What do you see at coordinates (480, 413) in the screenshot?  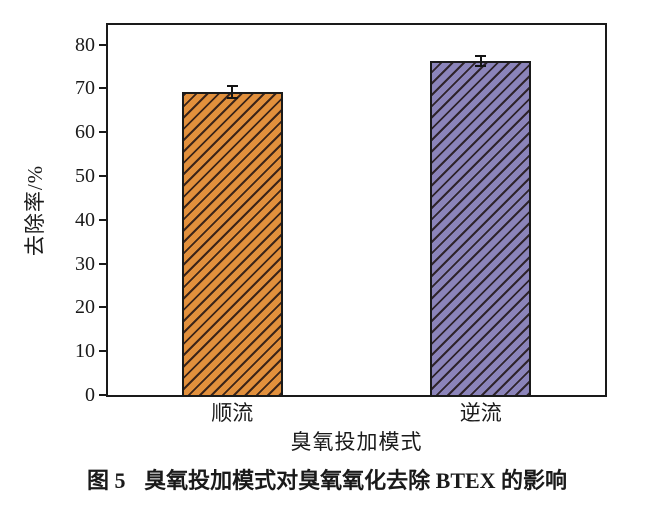 I see `x-category-label-逆流: 逆流` at bounding box center [480, 413].